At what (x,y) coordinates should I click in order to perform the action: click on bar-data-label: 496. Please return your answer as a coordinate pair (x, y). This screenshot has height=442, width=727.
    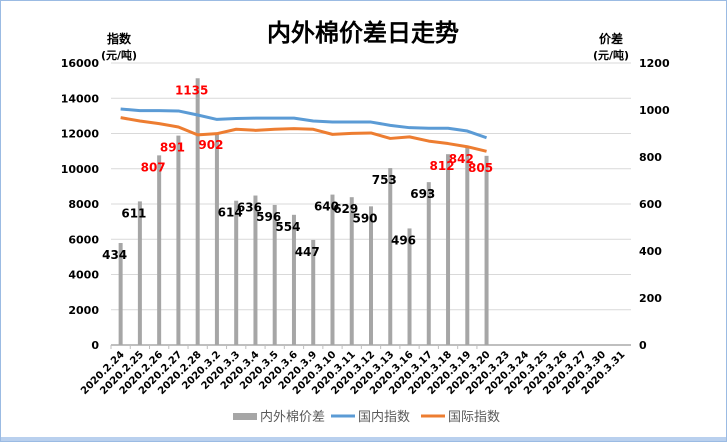
    Looking at the image, I should click on (403, 240).